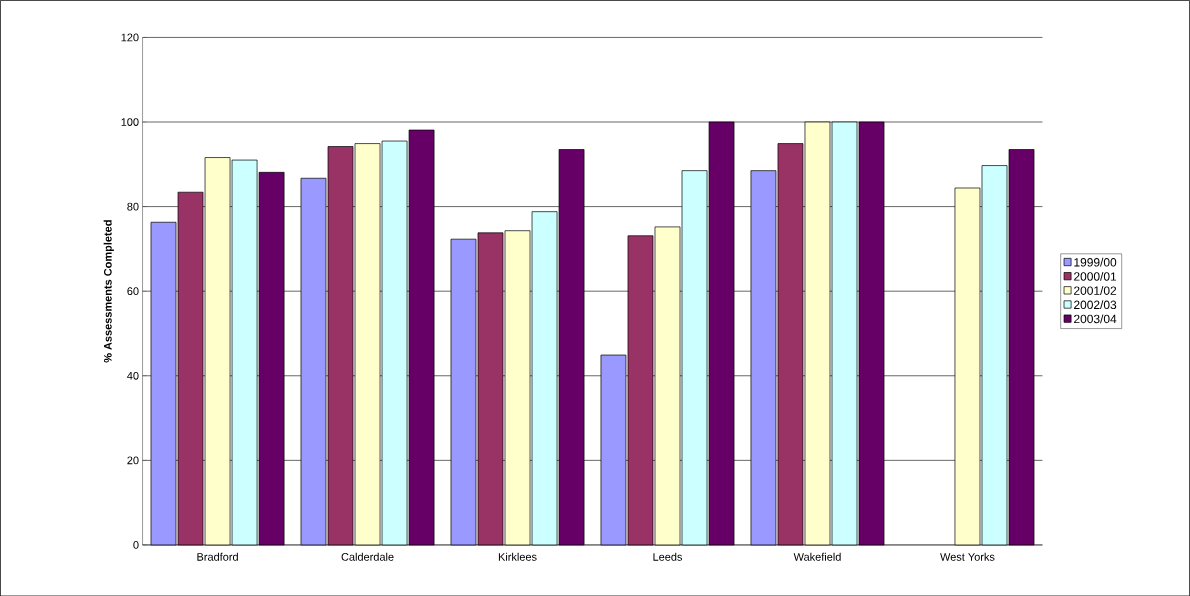  What do you see at coordinates (1095, 276) in the screenshot?
I see `legend-label: 2000/01` at bounding box center [1095, 276].